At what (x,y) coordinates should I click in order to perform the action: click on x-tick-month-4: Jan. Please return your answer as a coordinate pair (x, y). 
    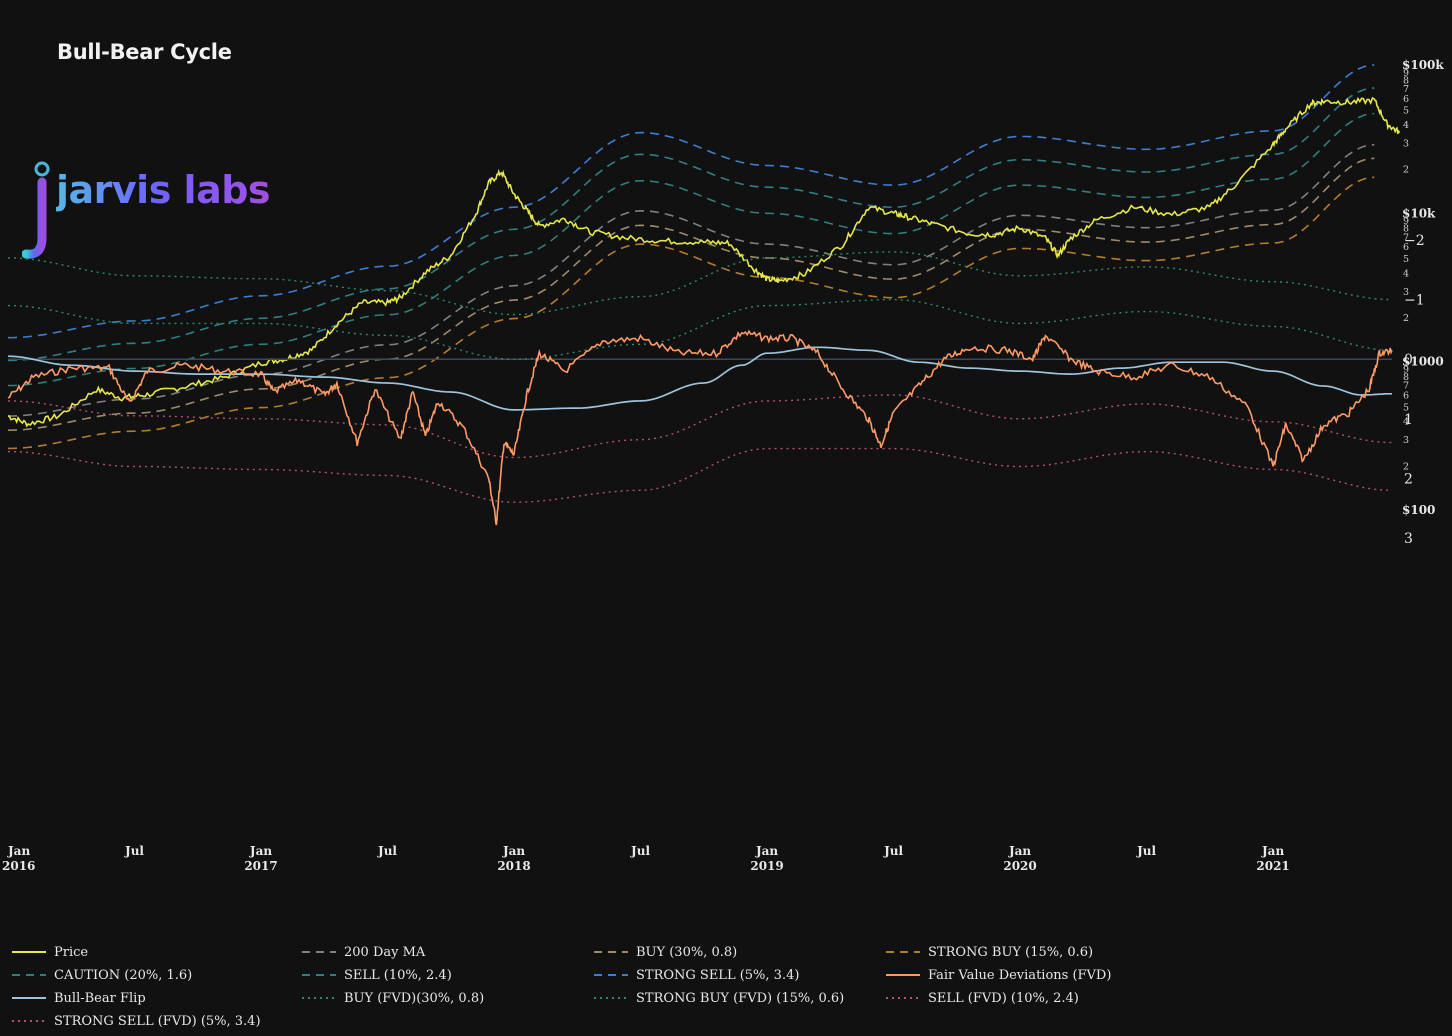
    Looking at the image, I should click on (513, 851).